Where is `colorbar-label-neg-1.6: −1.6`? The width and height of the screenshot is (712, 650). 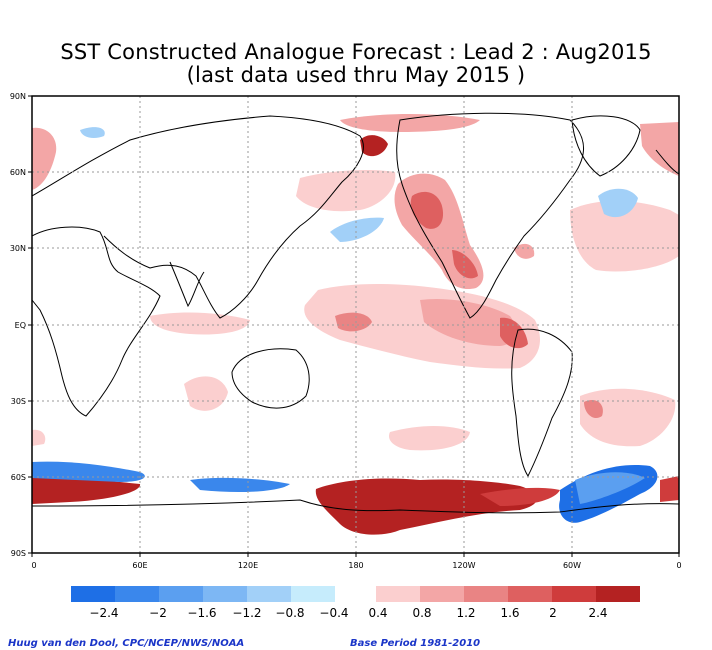 colorbar-label-neg-1.6: −1.6 is located at coordinates (201, 613).